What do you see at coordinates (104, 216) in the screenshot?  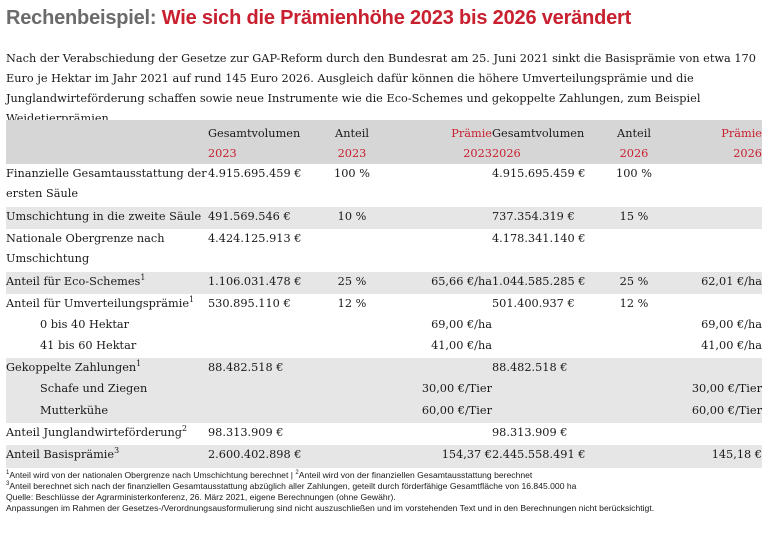 I see `row-label: Umschichtung in die zweite Säule` at bounding box center [104, 216].